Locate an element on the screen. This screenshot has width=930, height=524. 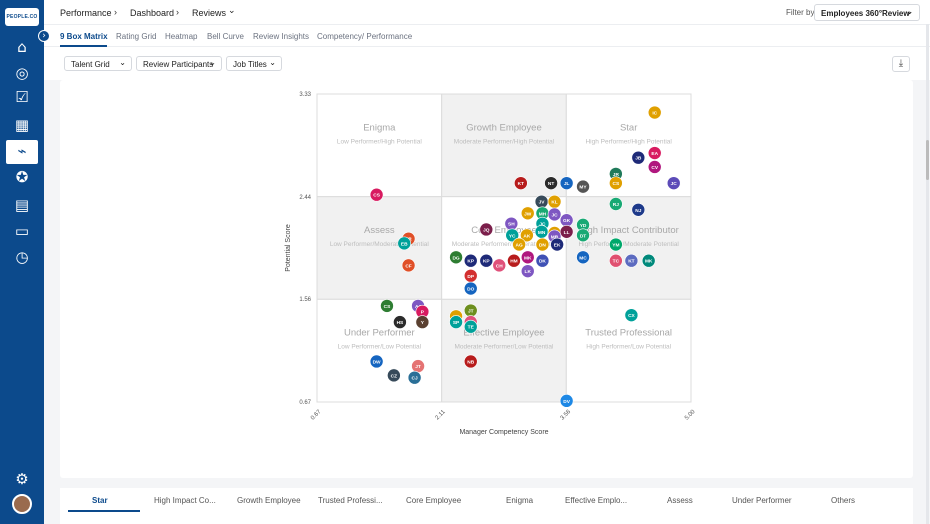
employee-point-label: RJ is located at coordinates (616, 205).